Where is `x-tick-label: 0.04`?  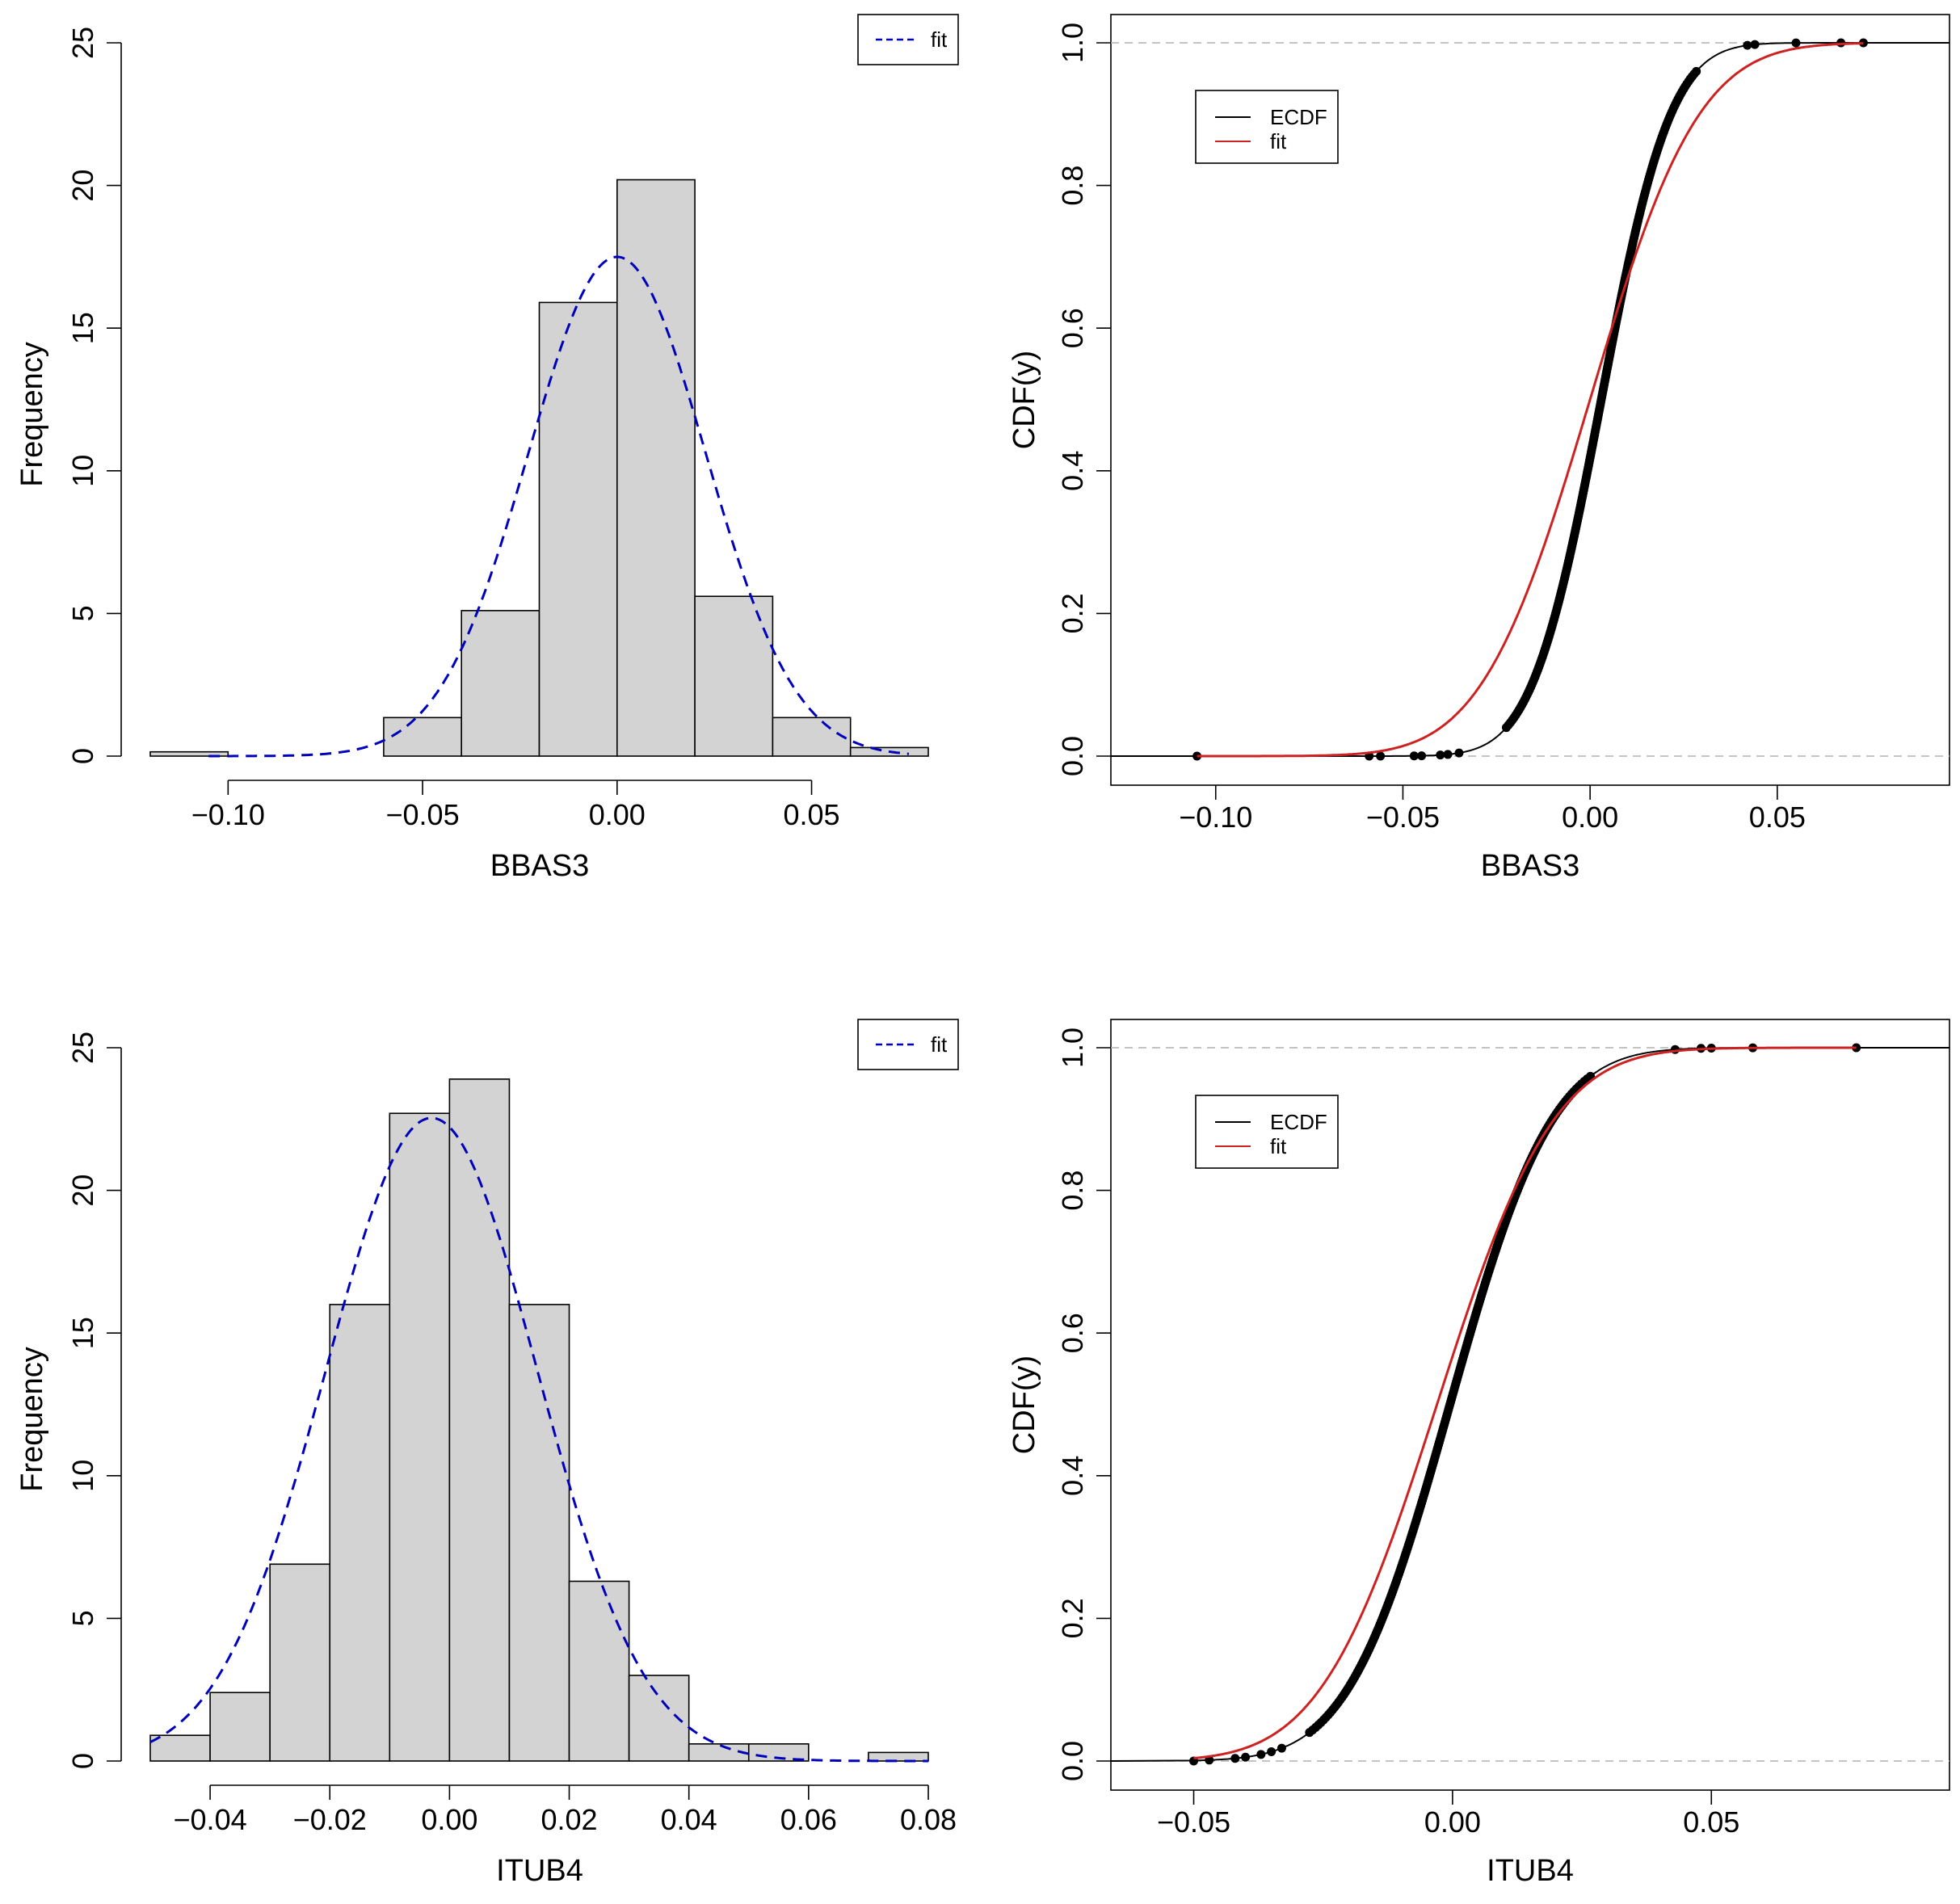
x-tick-label: 0.04 is located at coordinates (689, 1819).